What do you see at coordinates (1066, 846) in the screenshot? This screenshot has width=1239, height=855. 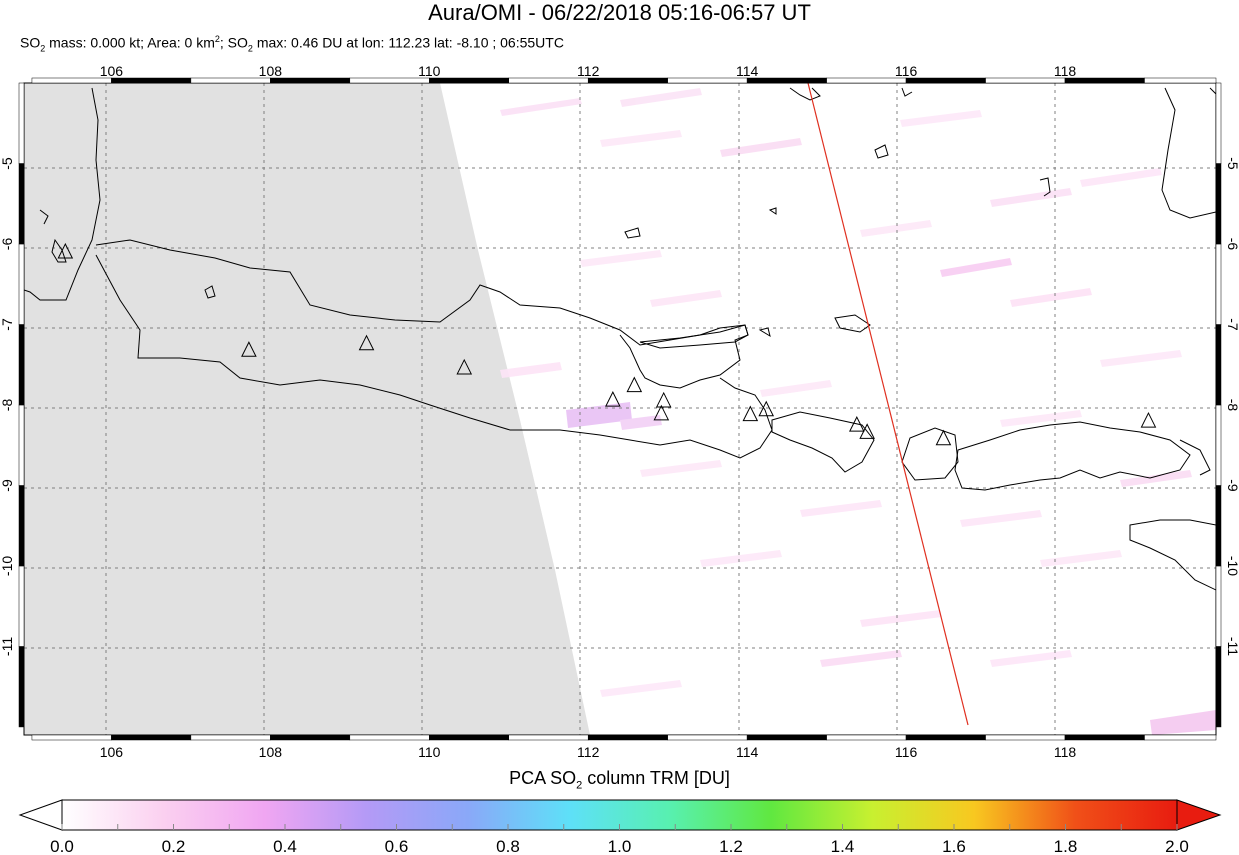 I see `colorbar-tick-label: 1.8` at bounding box center [1066, 846].